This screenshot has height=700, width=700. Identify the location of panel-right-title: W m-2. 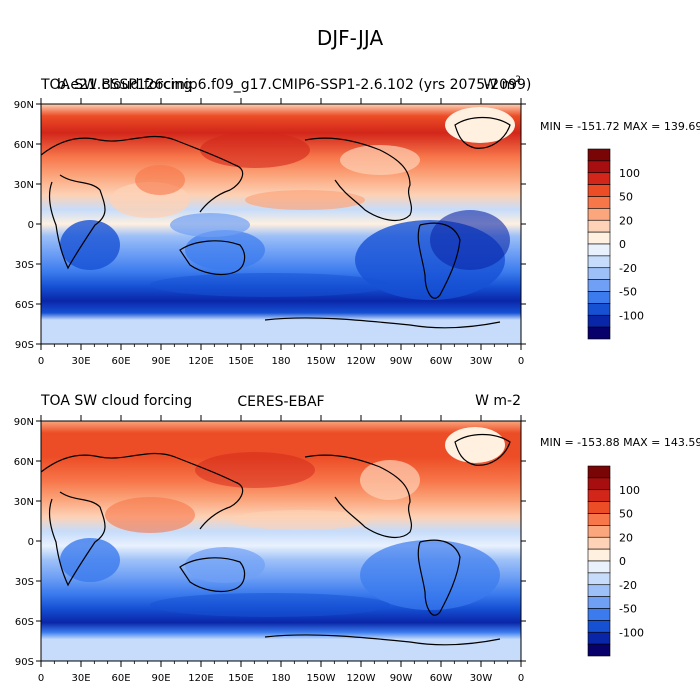
(498, 401).